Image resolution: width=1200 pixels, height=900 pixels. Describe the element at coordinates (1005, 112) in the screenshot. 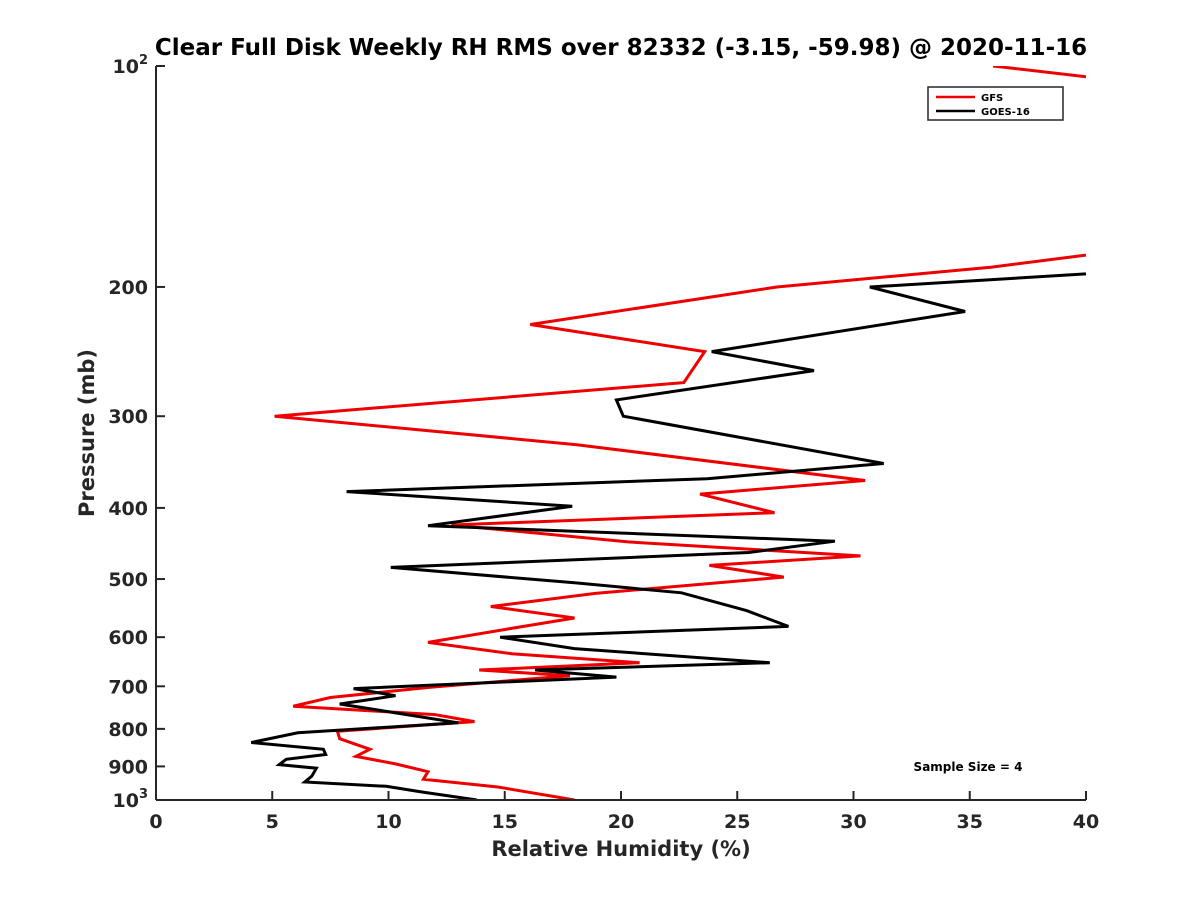

I see `legend-label-goes16: GOES-16` at that location.